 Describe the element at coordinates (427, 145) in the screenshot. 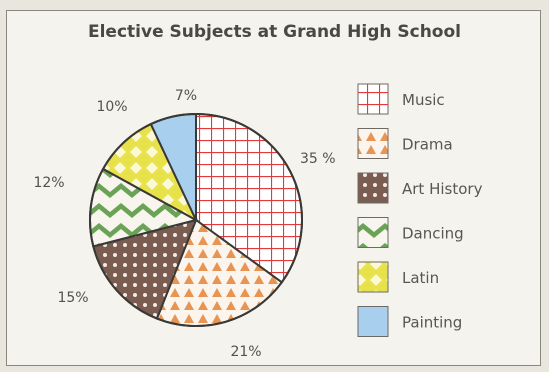

I see `legend-label-drama: Drama` at that location.